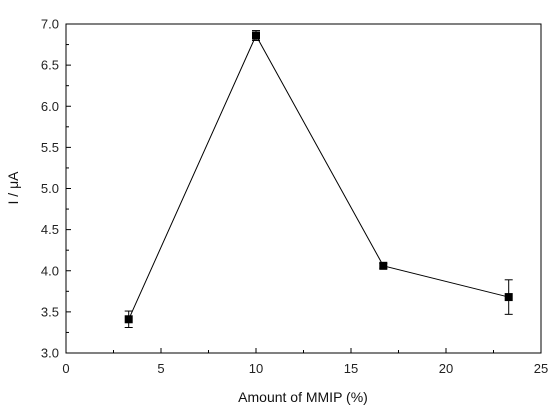  Describe the element at coordinates (351, 368) in the screenshot. I see `x-tick-label: 15` at that location.